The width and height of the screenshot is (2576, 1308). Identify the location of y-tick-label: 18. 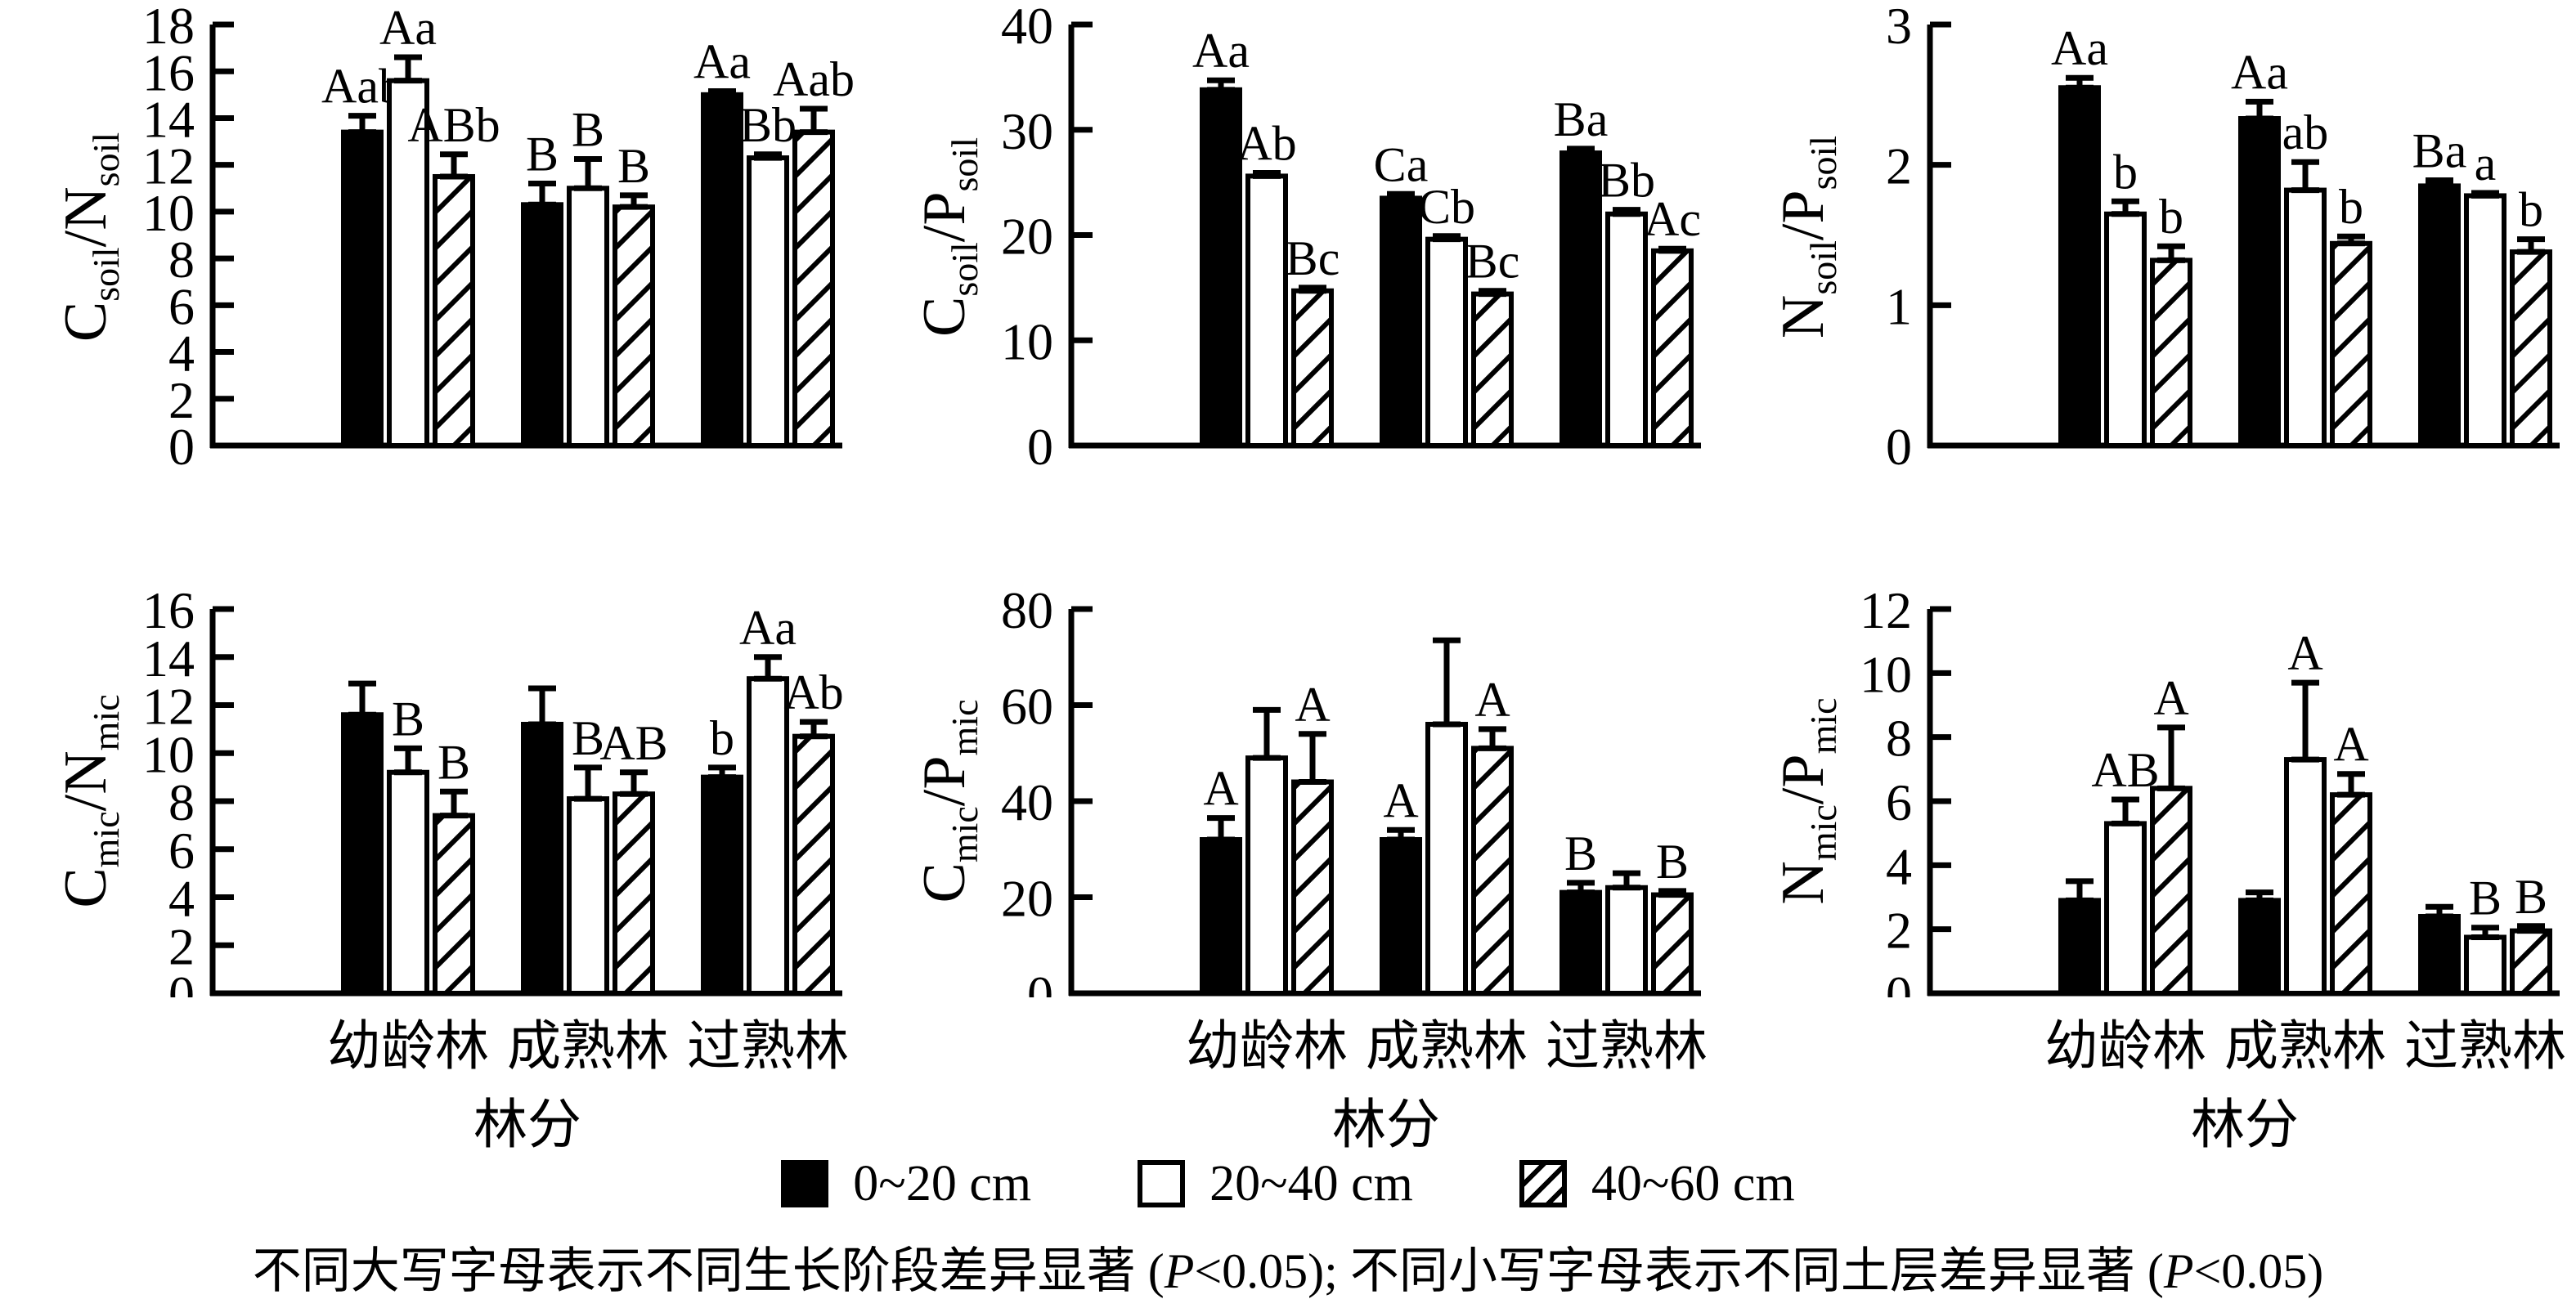
(168, 27).